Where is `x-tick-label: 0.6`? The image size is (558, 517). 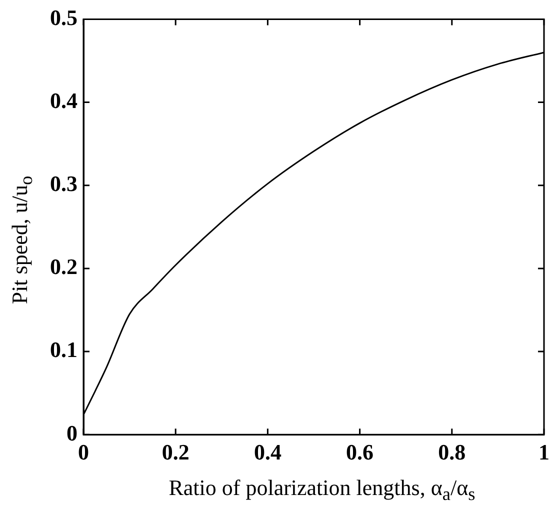 x-tick-label: 0.6 is located at coordinates (360, 451).